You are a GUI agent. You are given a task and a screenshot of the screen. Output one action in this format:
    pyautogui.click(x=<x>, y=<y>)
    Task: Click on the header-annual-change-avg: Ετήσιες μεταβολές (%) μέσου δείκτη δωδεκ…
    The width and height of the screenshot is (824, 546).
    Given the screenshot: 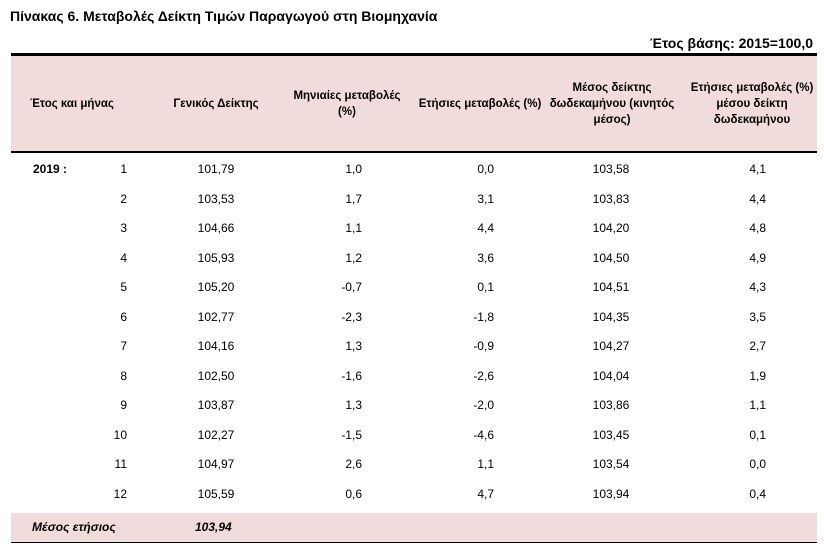 What is the action you would take?
    pyautogui.click(x=752, y=103)
    